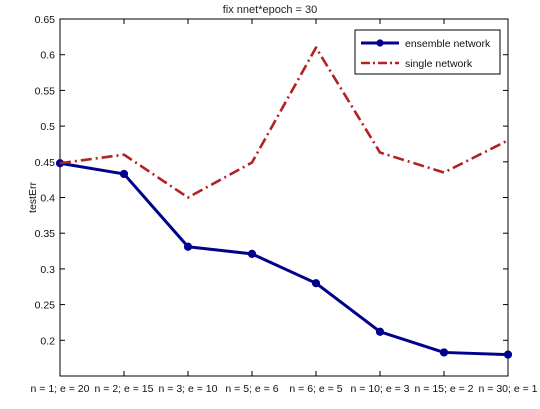 The image size is (540, 409). Describe the element at coordinates (45, 234) in the screenshot. I see `y-tick-label: 0.35` at that location.